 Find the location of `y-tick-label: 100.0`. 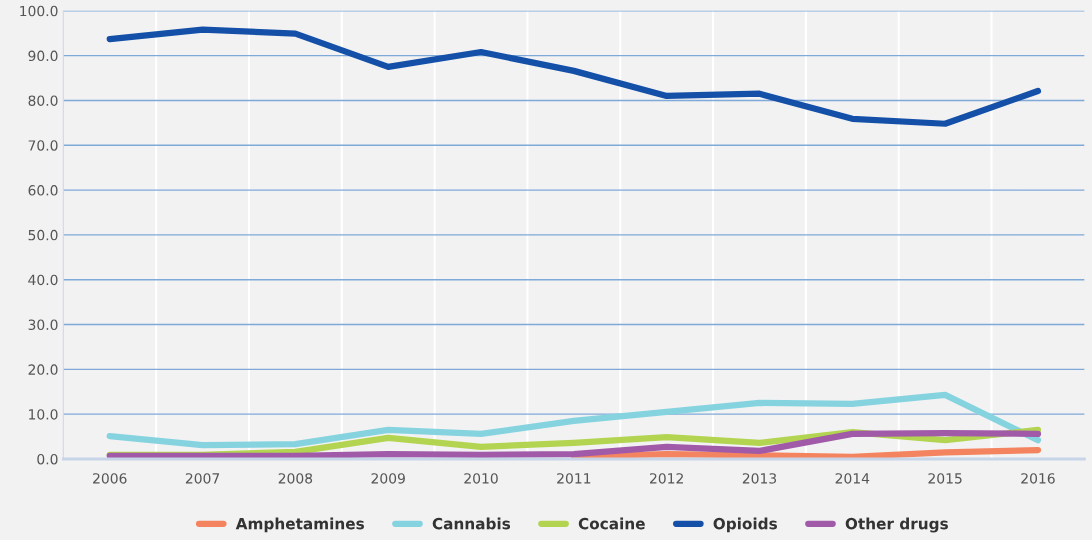

y-tick-label: 100.0 is located at coordinates (39, 11).